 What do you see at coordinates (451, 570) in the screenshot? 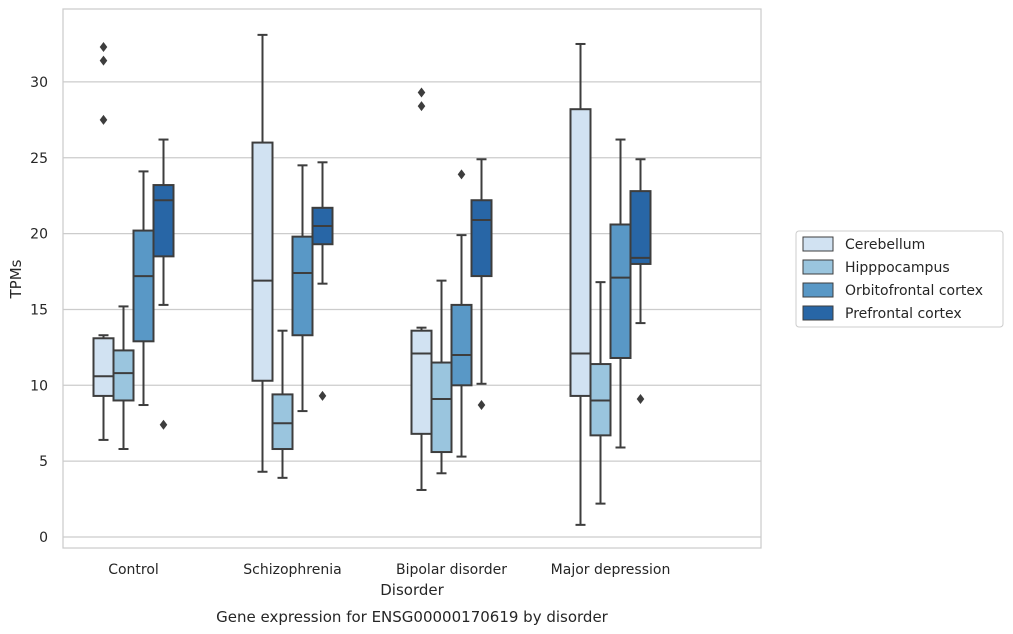
I see `x-tick-label: Bipolar disorder` at bounding box center [451, 570].